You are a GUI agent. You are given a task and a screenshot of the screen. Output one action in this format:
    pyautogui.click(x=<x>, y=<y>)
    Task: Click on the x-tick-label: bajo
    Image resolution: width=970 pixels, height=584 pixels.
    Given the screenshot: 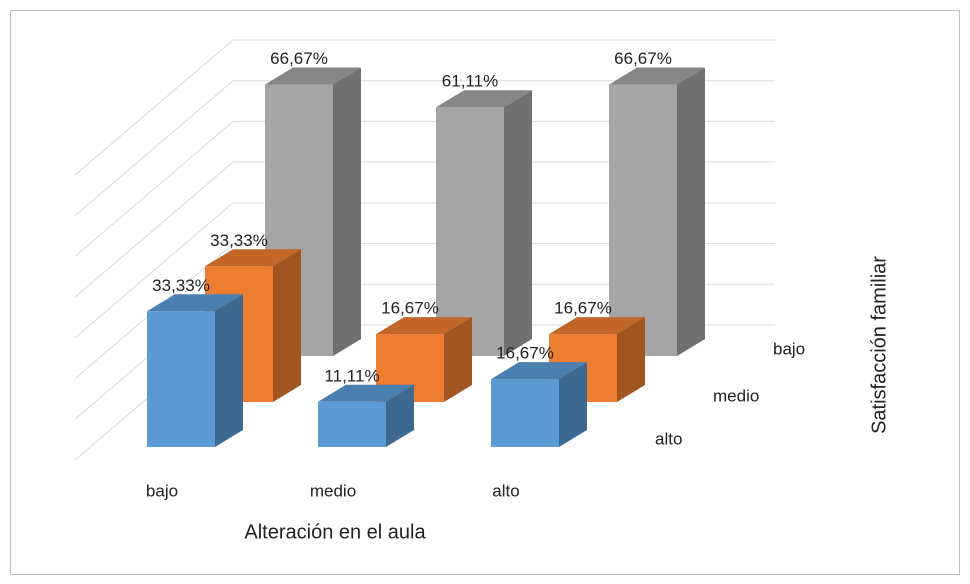 What is the action you would take?
    pyautogui.click(x=162, y=490)
    